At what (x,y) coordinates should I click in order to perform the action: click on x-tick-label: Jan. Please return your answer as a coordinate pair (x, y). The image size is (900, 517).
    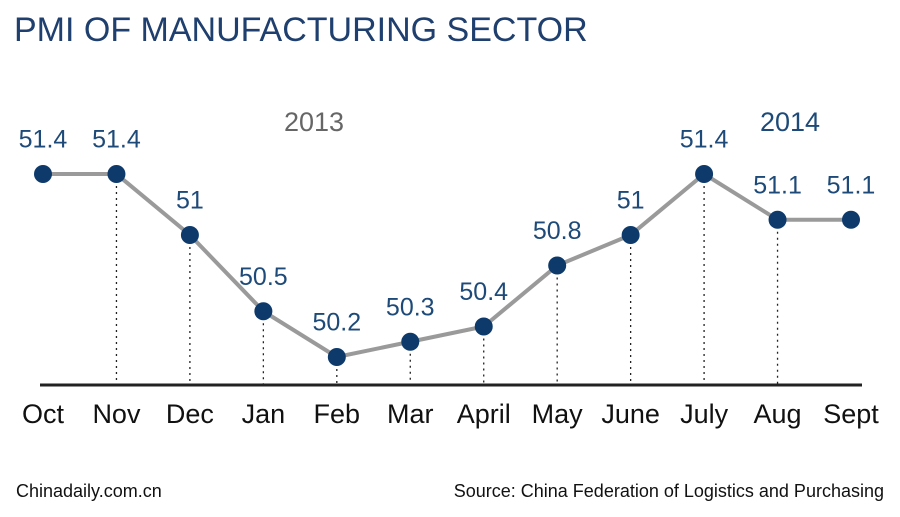
    Looking at the image, I should click on (264, 414).